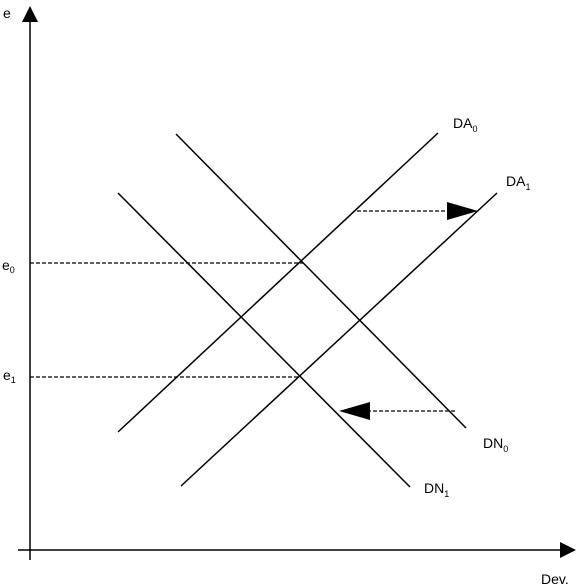 This screenshot has width=583, height=586. Describe the element at coordinates (30, 14) in the screenshot. I see `y-axis-arrow` at that location.